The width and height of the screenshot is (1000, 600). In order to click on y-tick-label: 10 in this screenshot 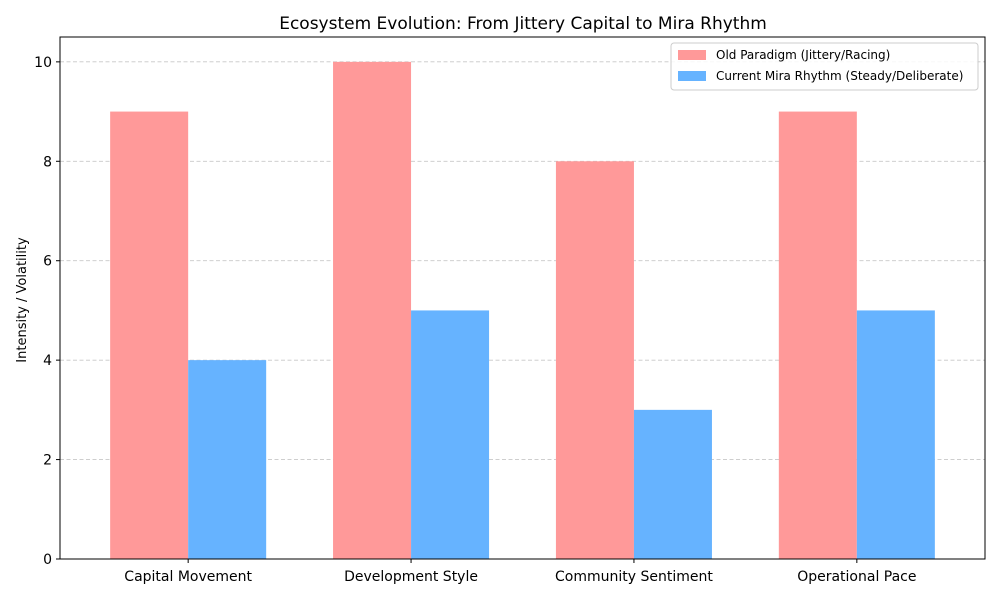, I will do `click(43, 63)`.